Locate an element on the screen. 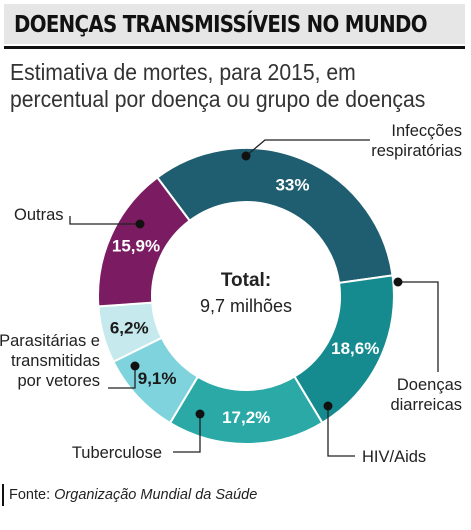 The height and width of the screenshot is (530, 471). callout-label-5-line-1: Parasitárias e is located at coordinates (50, 341).